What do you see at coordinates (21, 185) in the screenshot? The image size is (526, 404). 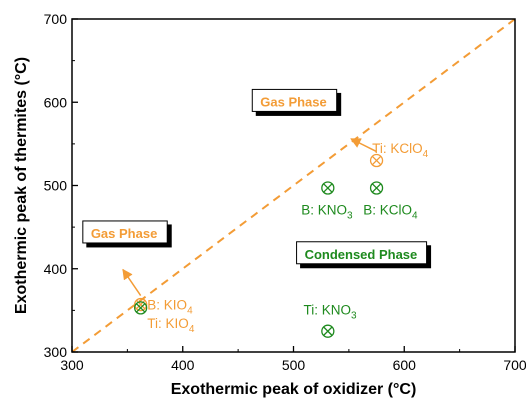 I see `y-axis-title: Exothermic peak of thermites (°C)` at bounding box center [21, 185].